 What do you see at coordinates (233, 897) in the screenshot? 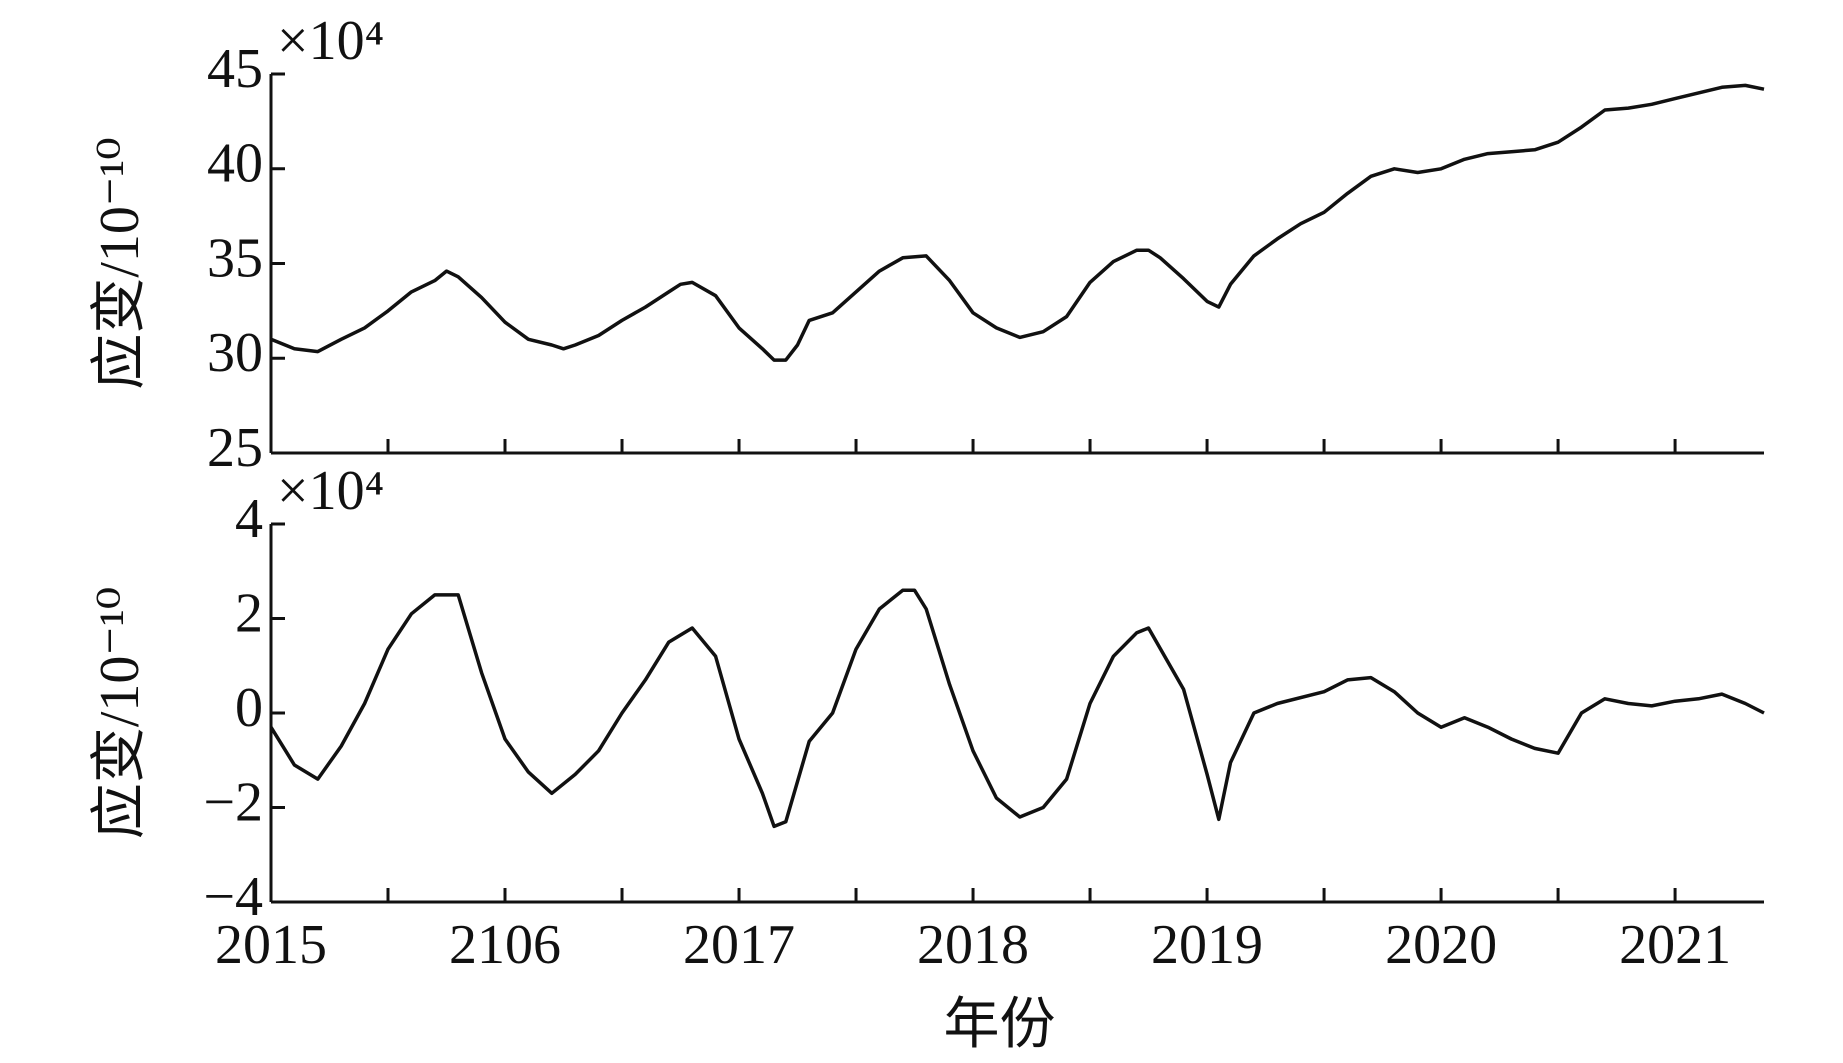
I see `y-tick-label: −4` at bounding box center [233, 897].